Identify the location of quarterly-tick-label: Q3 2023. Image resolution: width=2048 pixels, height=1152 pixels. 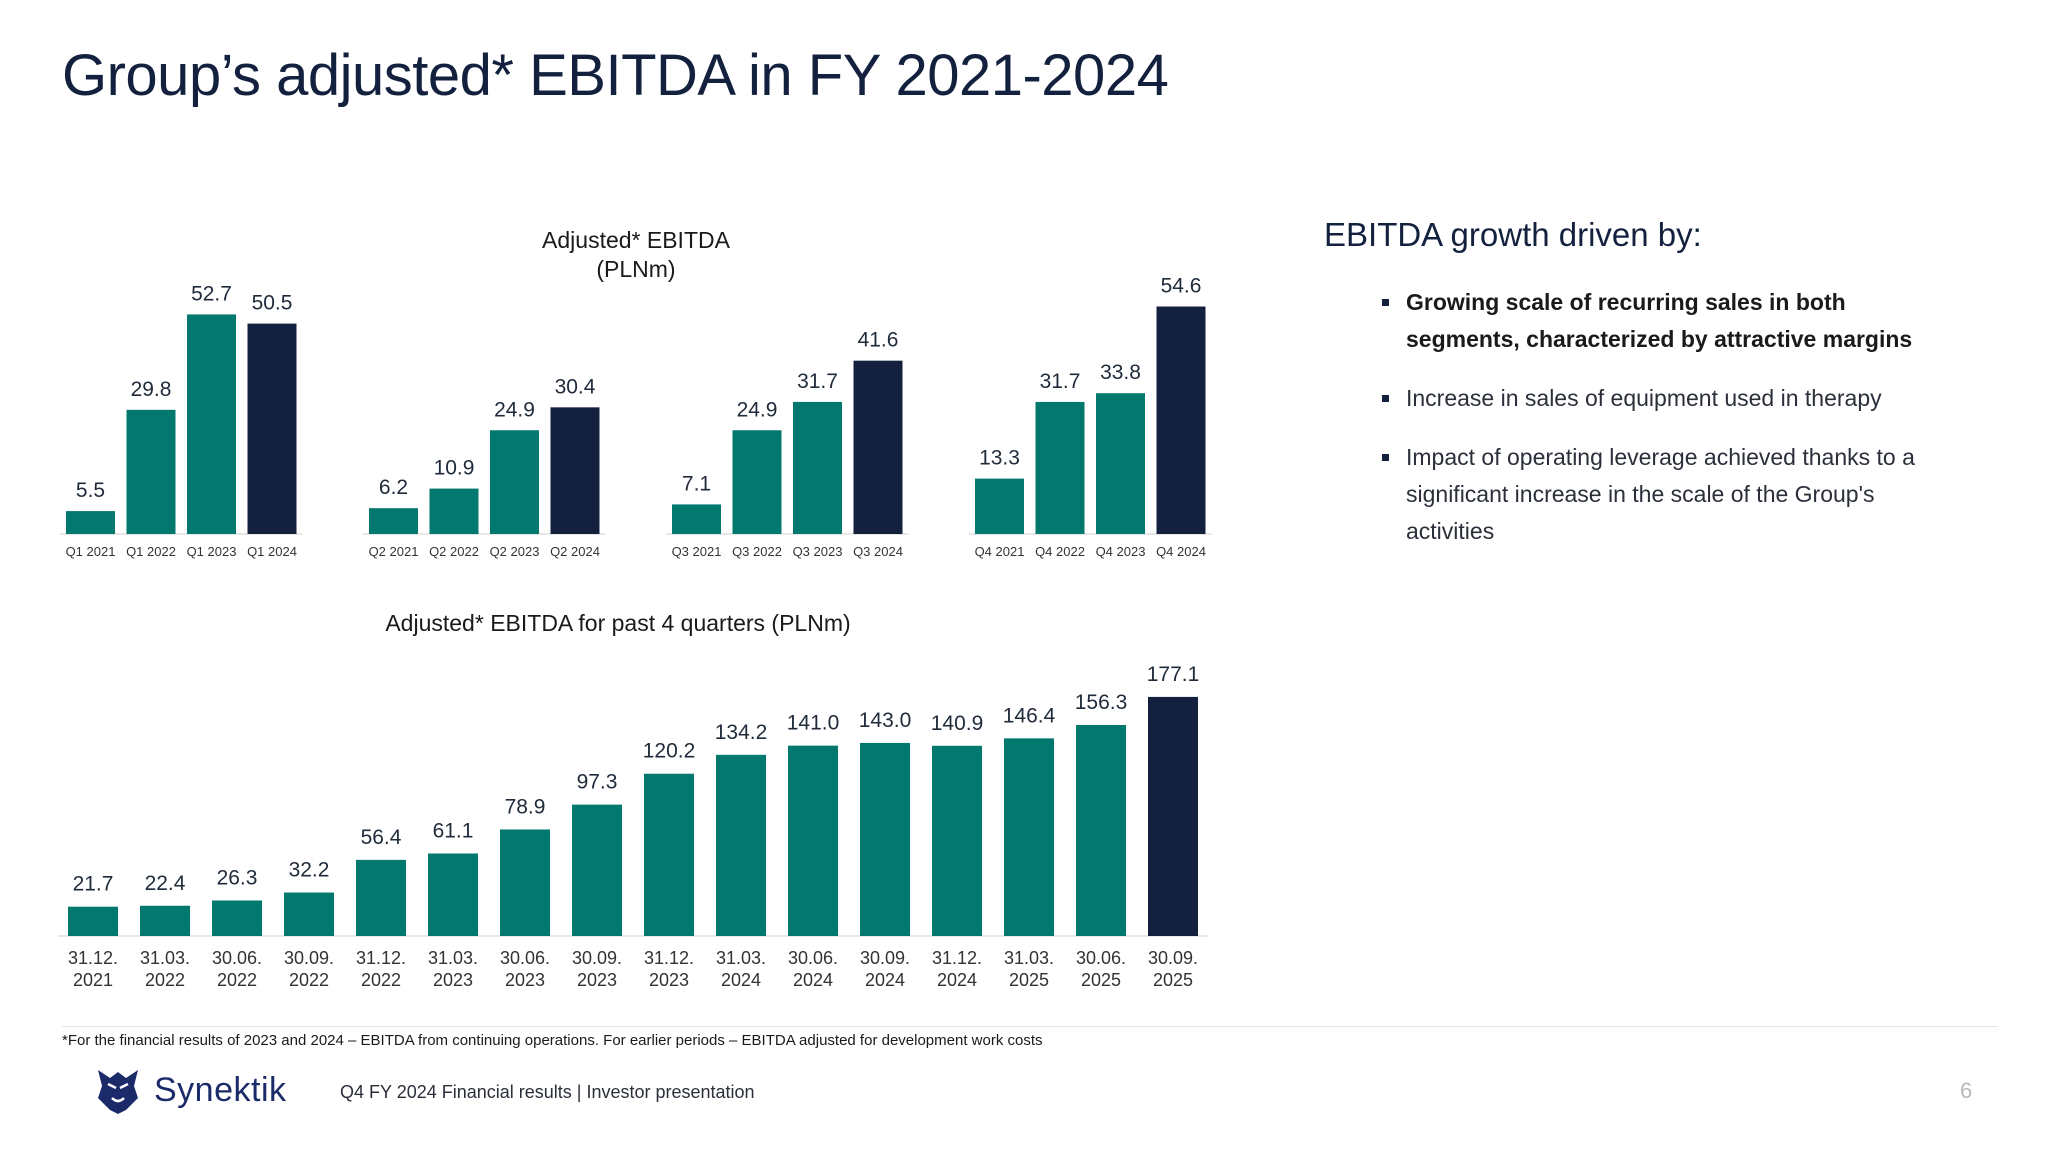
(818, 551).